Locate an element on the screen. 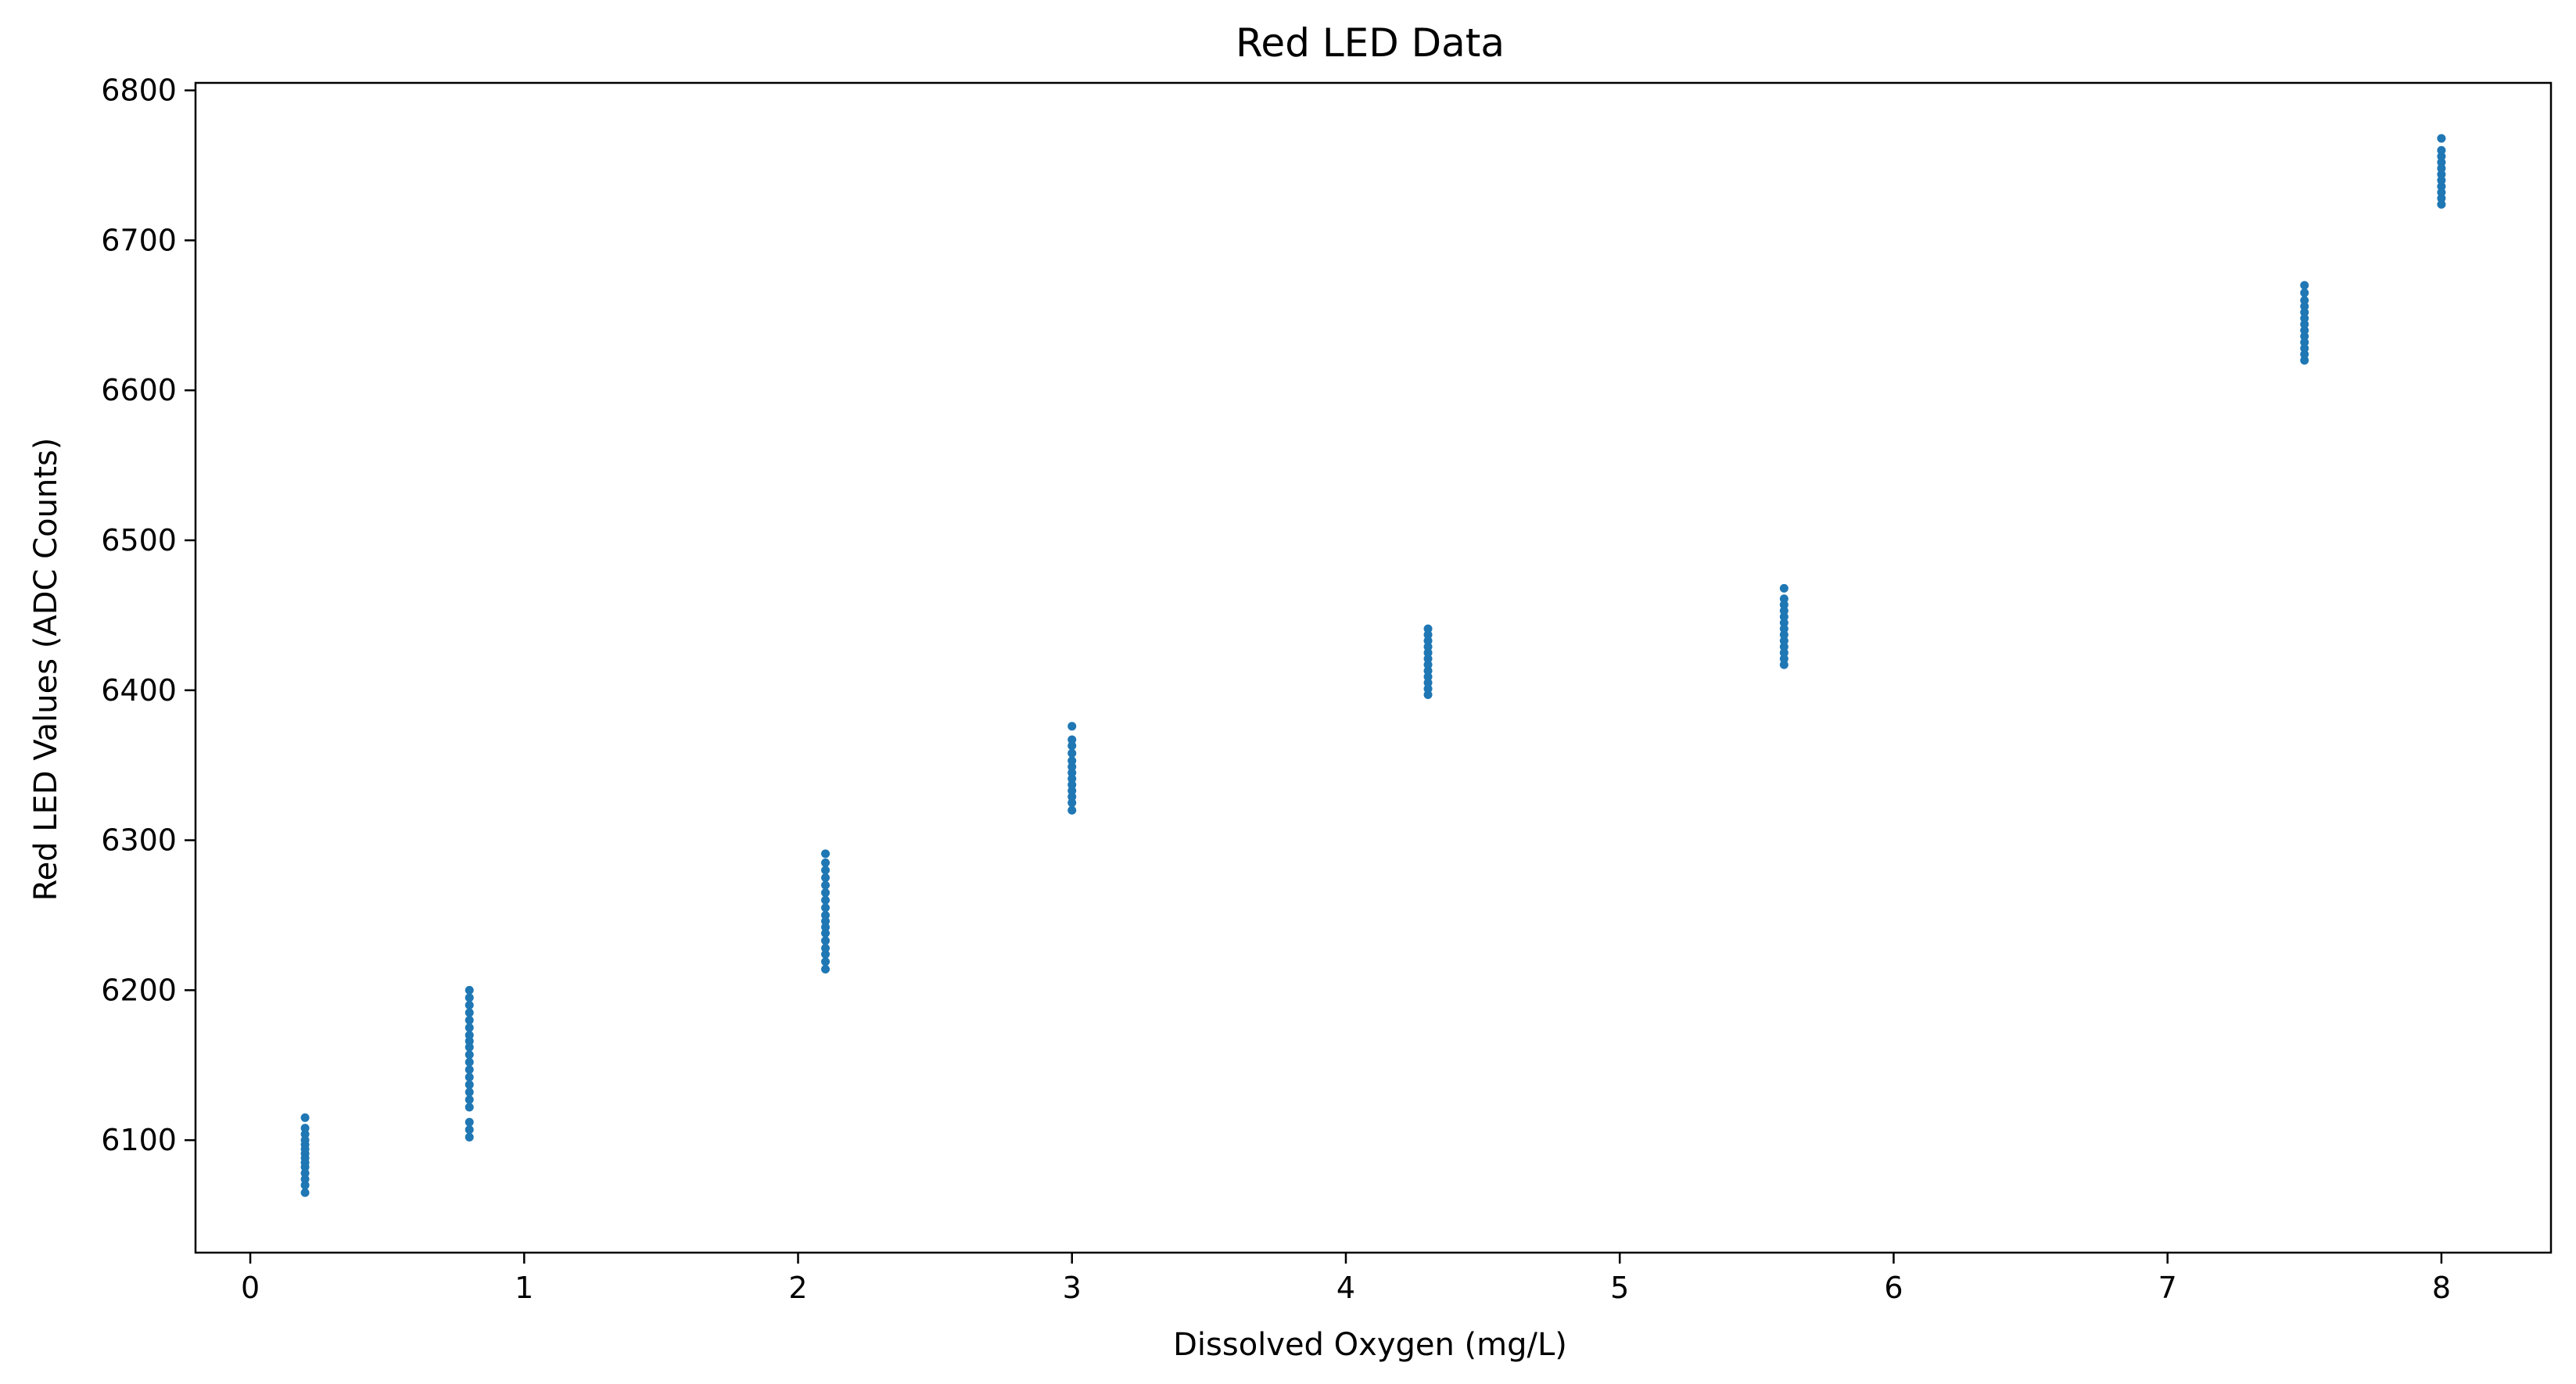 This screenshot has width=2576, height=1384. y-tick-label: 6600 is located at coordinates (139, 390).